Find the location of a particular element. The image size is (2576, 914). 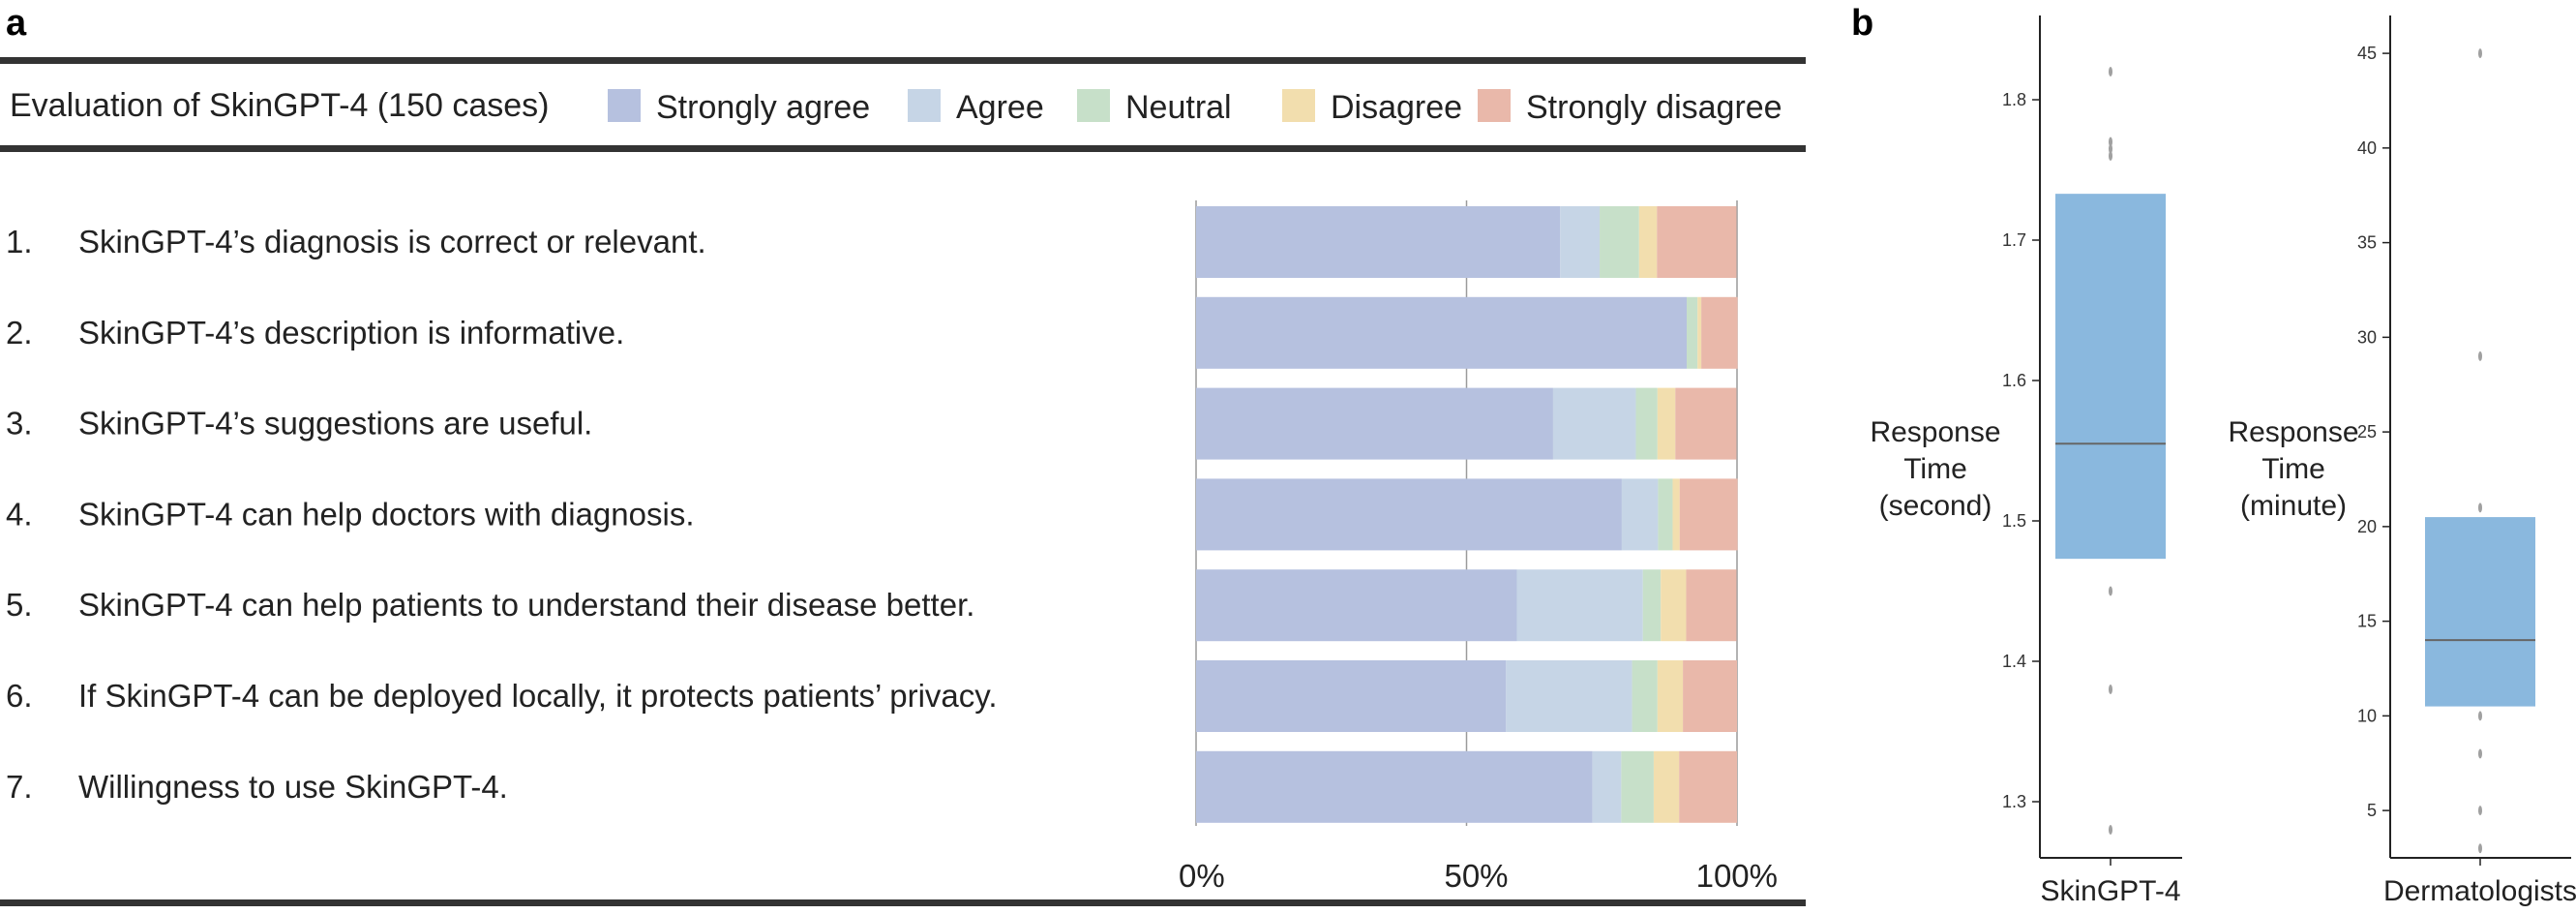

y-tick-label: 1.6 is located at coordinates (2014, 380).